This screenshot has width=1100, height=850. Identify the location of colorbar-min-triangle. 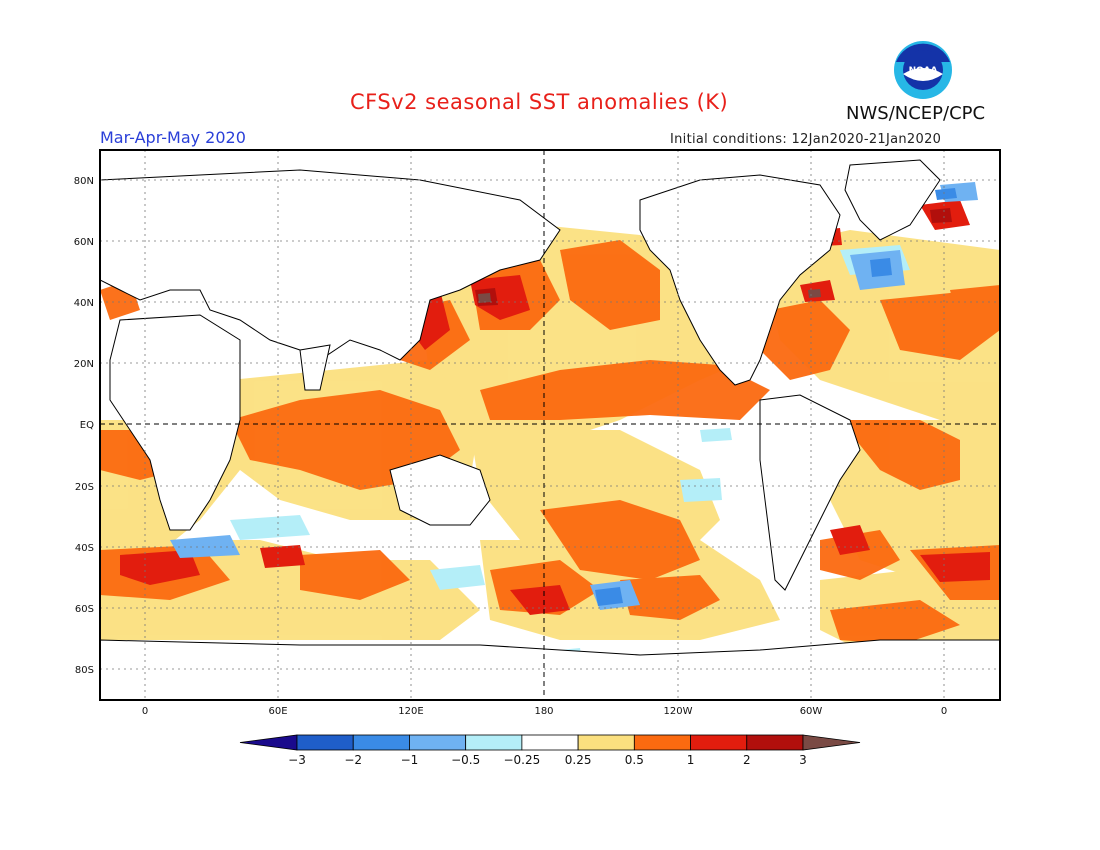
(268, 742).